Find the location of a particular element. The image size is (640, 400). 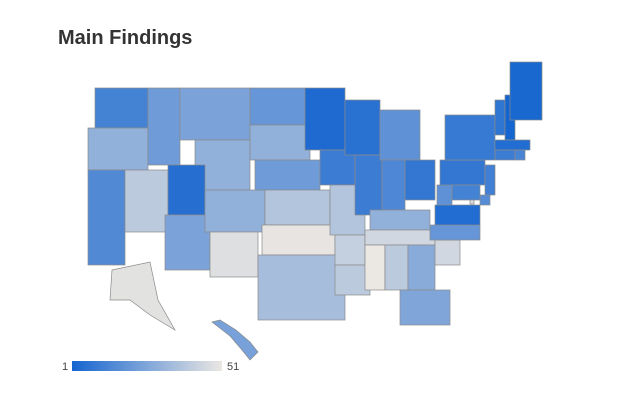

legend-min: 1 is located at coordinates (65, 367).